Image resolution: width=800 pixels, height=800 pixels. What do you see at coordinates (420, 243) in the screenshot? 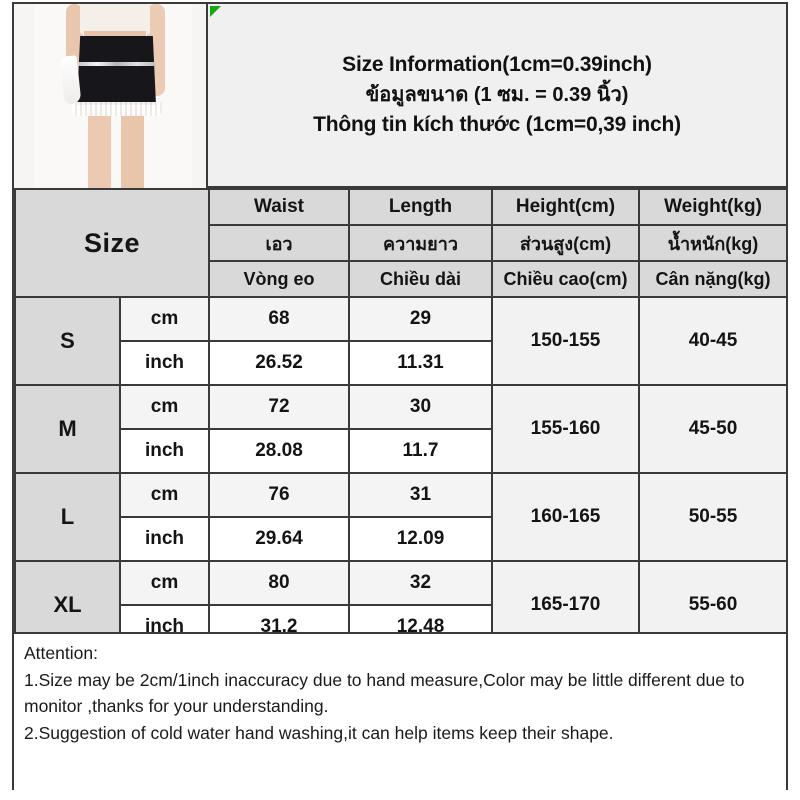
I see `header-length-th: ความยาว` at bounding box center [420, 243].